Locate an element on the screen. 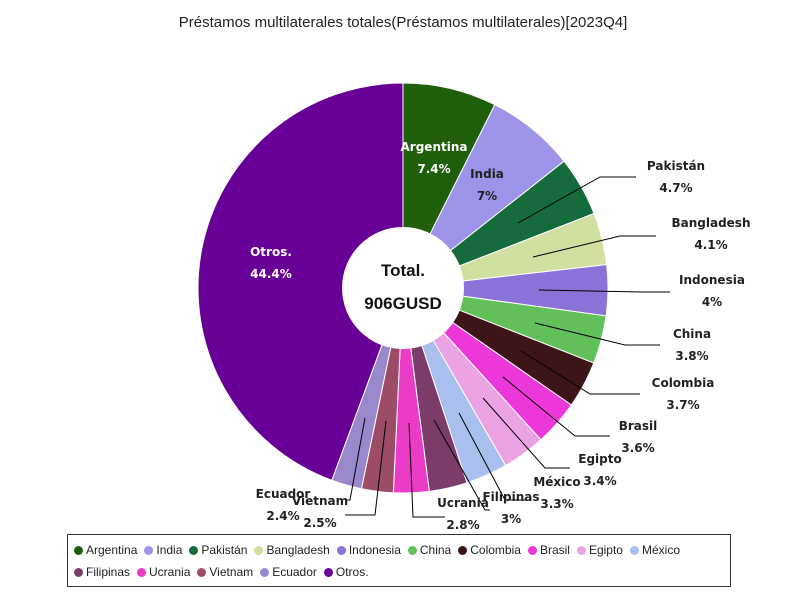 Image resolution: width=800 pixels, height=600 pixels. slice-label-brasil: Brasil is located at coordinates (638, 426).